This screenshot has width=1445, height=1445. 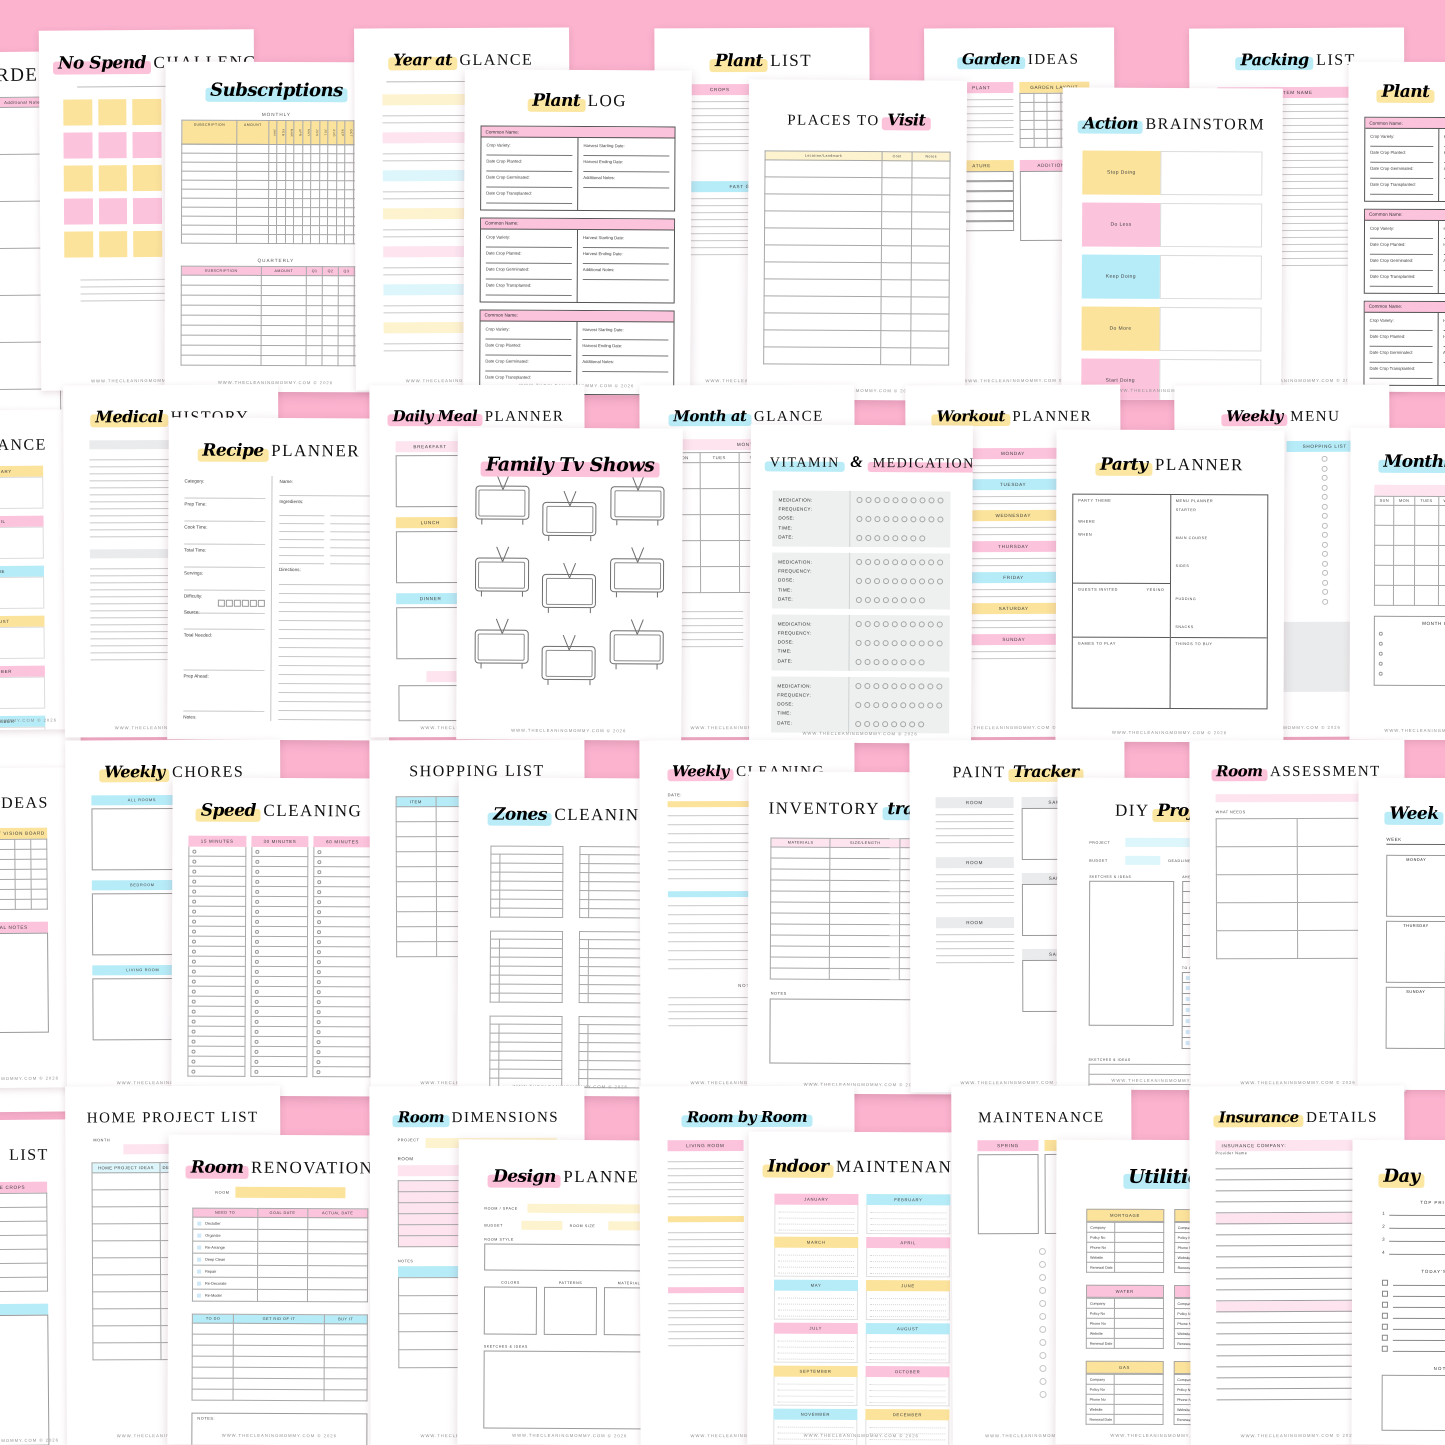 I want to click on month-label-november: November, so click(x=815, y=1414).